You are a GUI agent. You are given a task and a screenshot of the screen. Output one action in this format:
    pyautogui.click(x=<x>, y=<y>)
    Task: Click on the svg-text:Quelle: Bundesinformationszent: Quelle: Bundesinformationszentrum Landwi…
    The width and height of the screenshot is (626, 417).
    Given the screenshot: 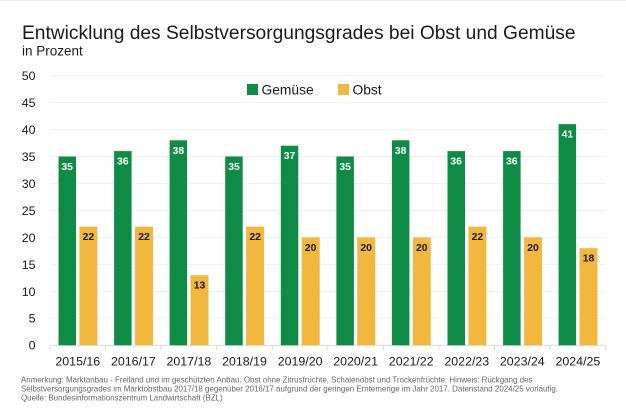 What is the action you would take?
    pyautogui.click(x=122, y=398)
    